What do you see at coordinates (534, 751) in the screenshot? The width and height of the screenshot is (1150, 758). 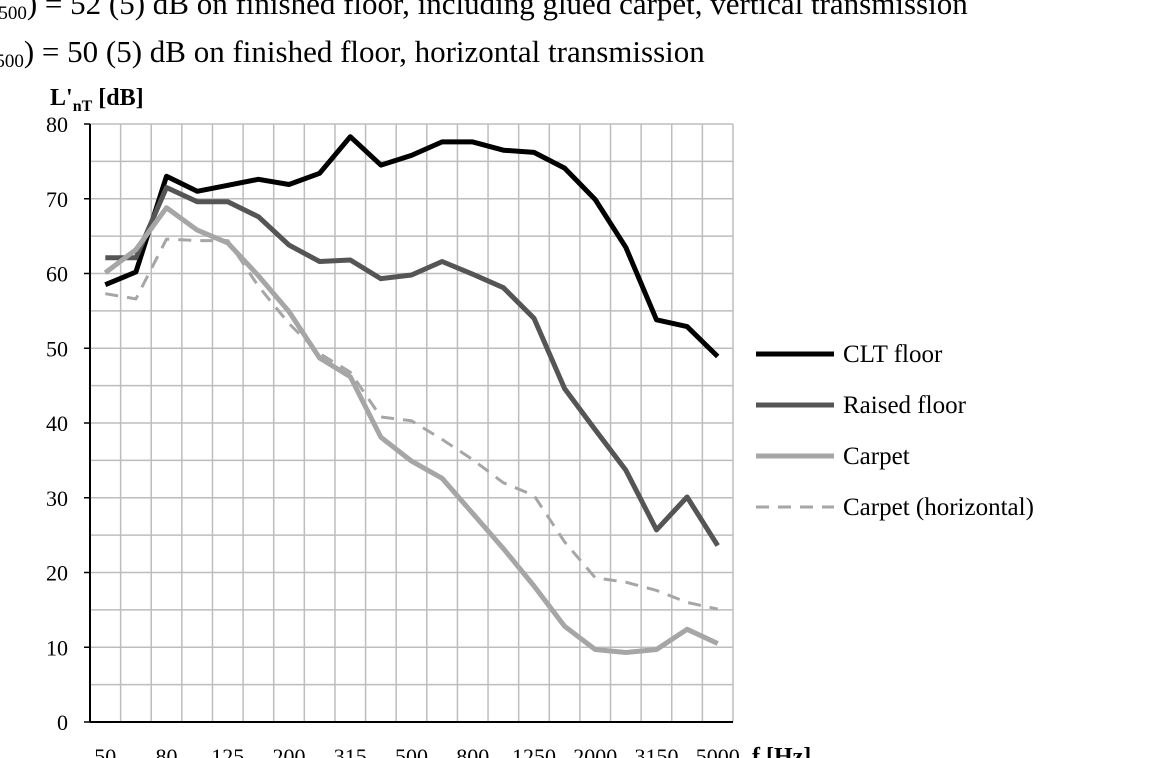 I see `x-tick-label: 1250` at bounding box center [534, 751].